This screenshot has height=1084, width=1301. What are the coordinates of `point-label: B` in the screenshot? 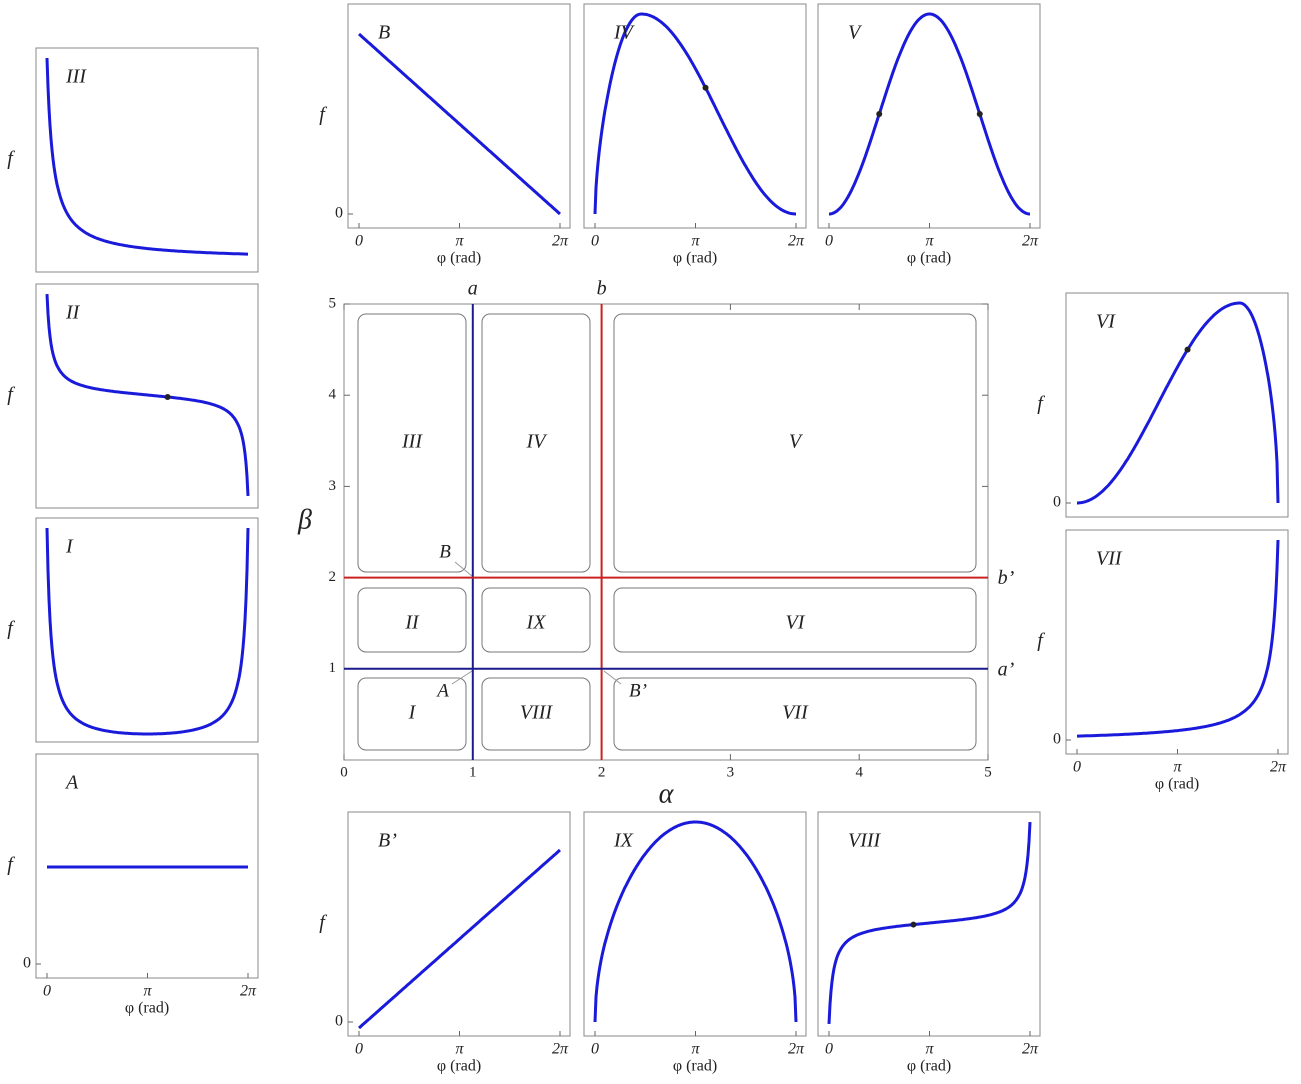 It's located at (445, 551).